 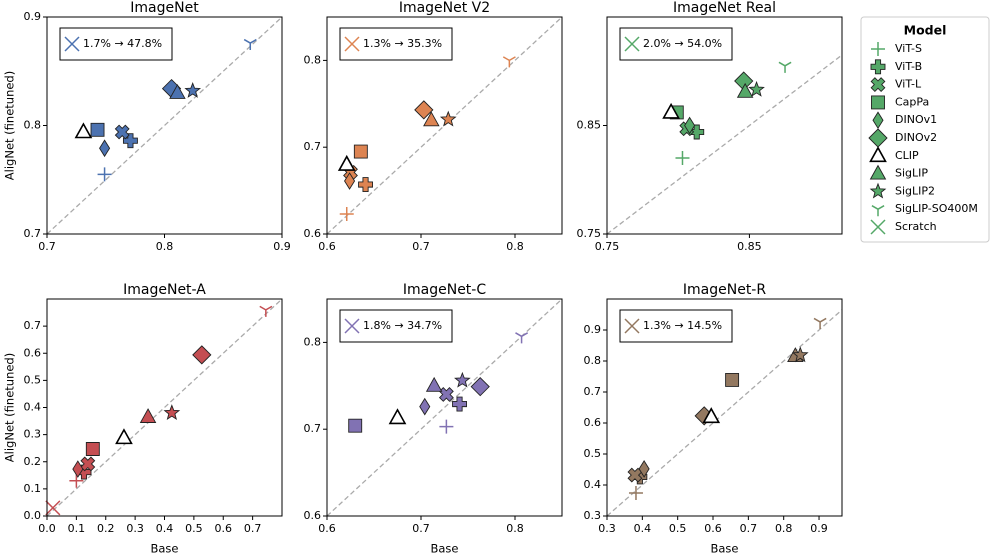 What do you see at coordinates (164, 290) in the screenshot?
I see `panel-title: ImageNet-A` at bounding box center [164, 290].